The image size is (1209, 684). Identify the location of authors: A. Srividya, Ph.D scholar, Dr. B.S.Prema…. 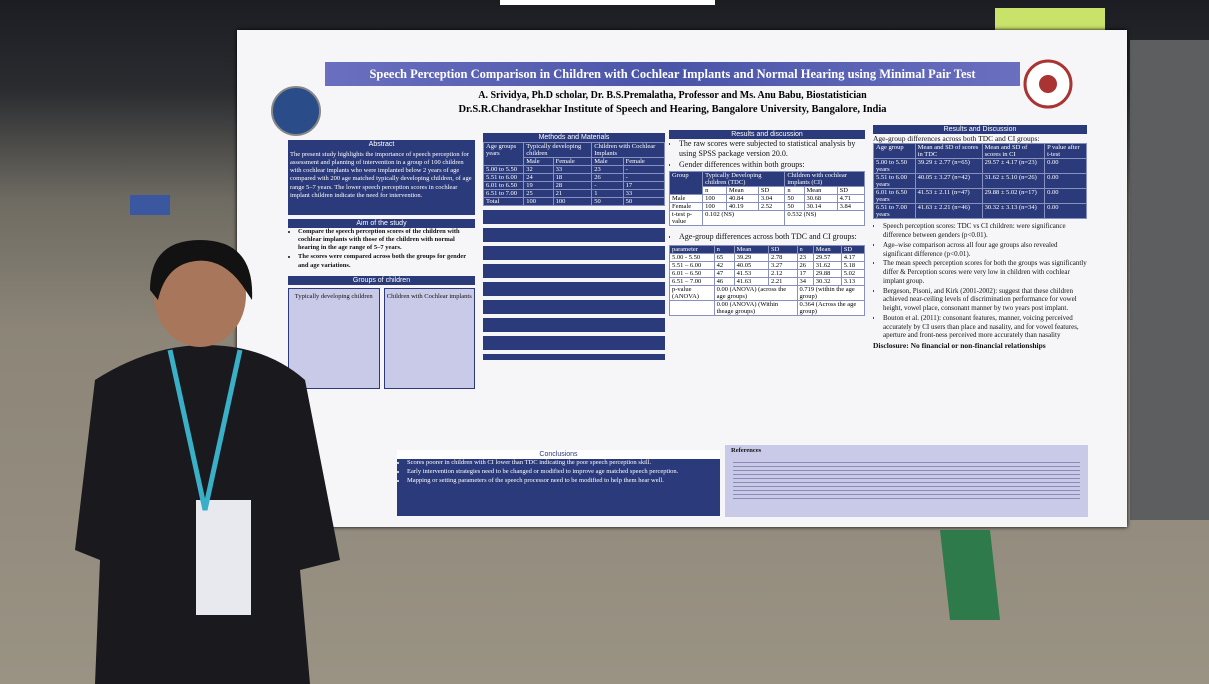
(672, 95).